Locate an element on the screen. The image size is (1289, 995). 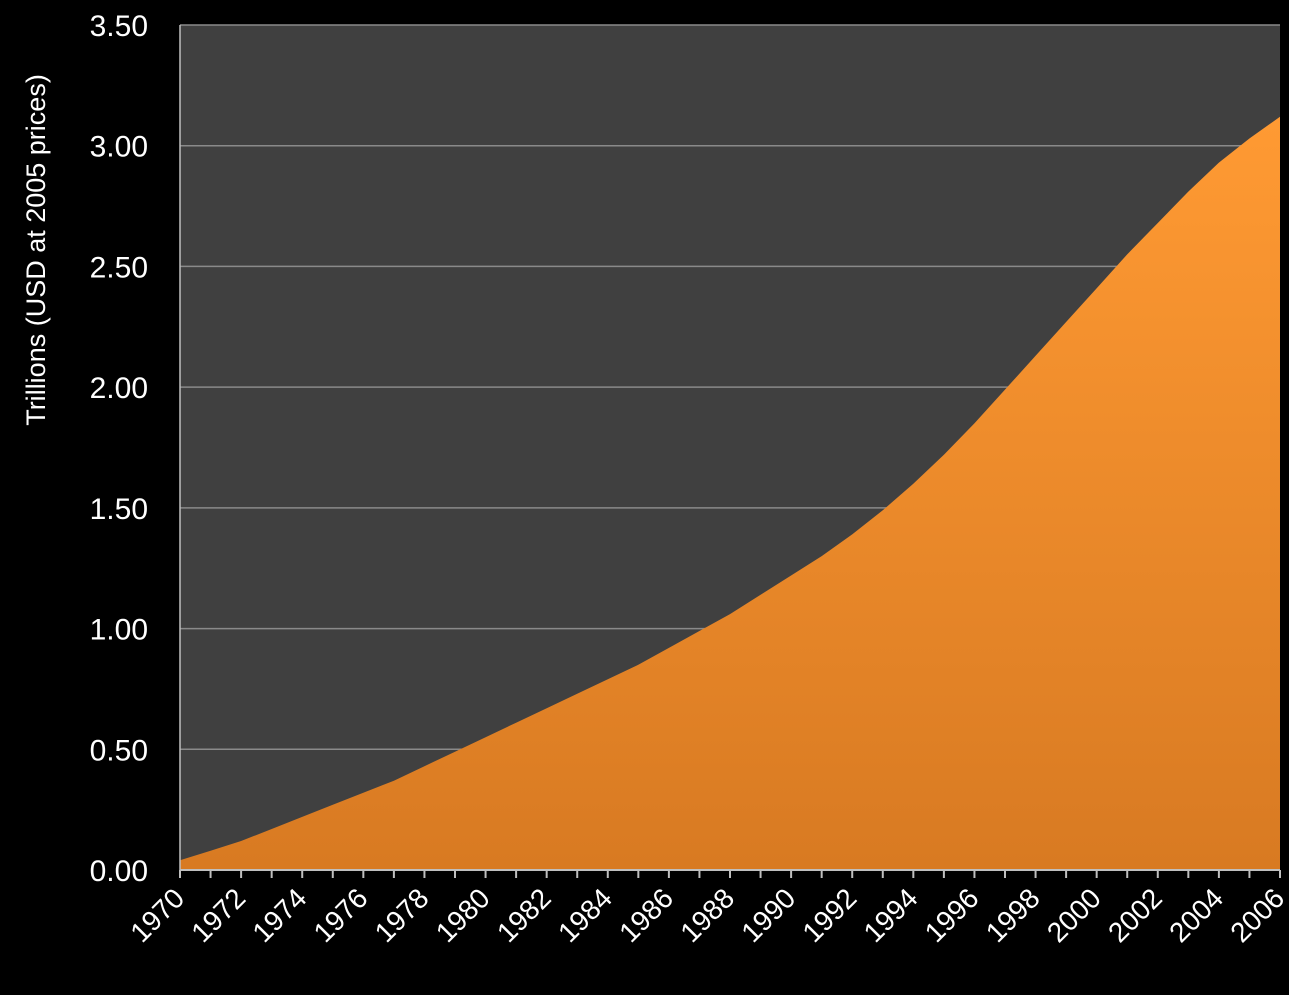
y-tick-label: 1.50 is located at coordinates (119, 509).